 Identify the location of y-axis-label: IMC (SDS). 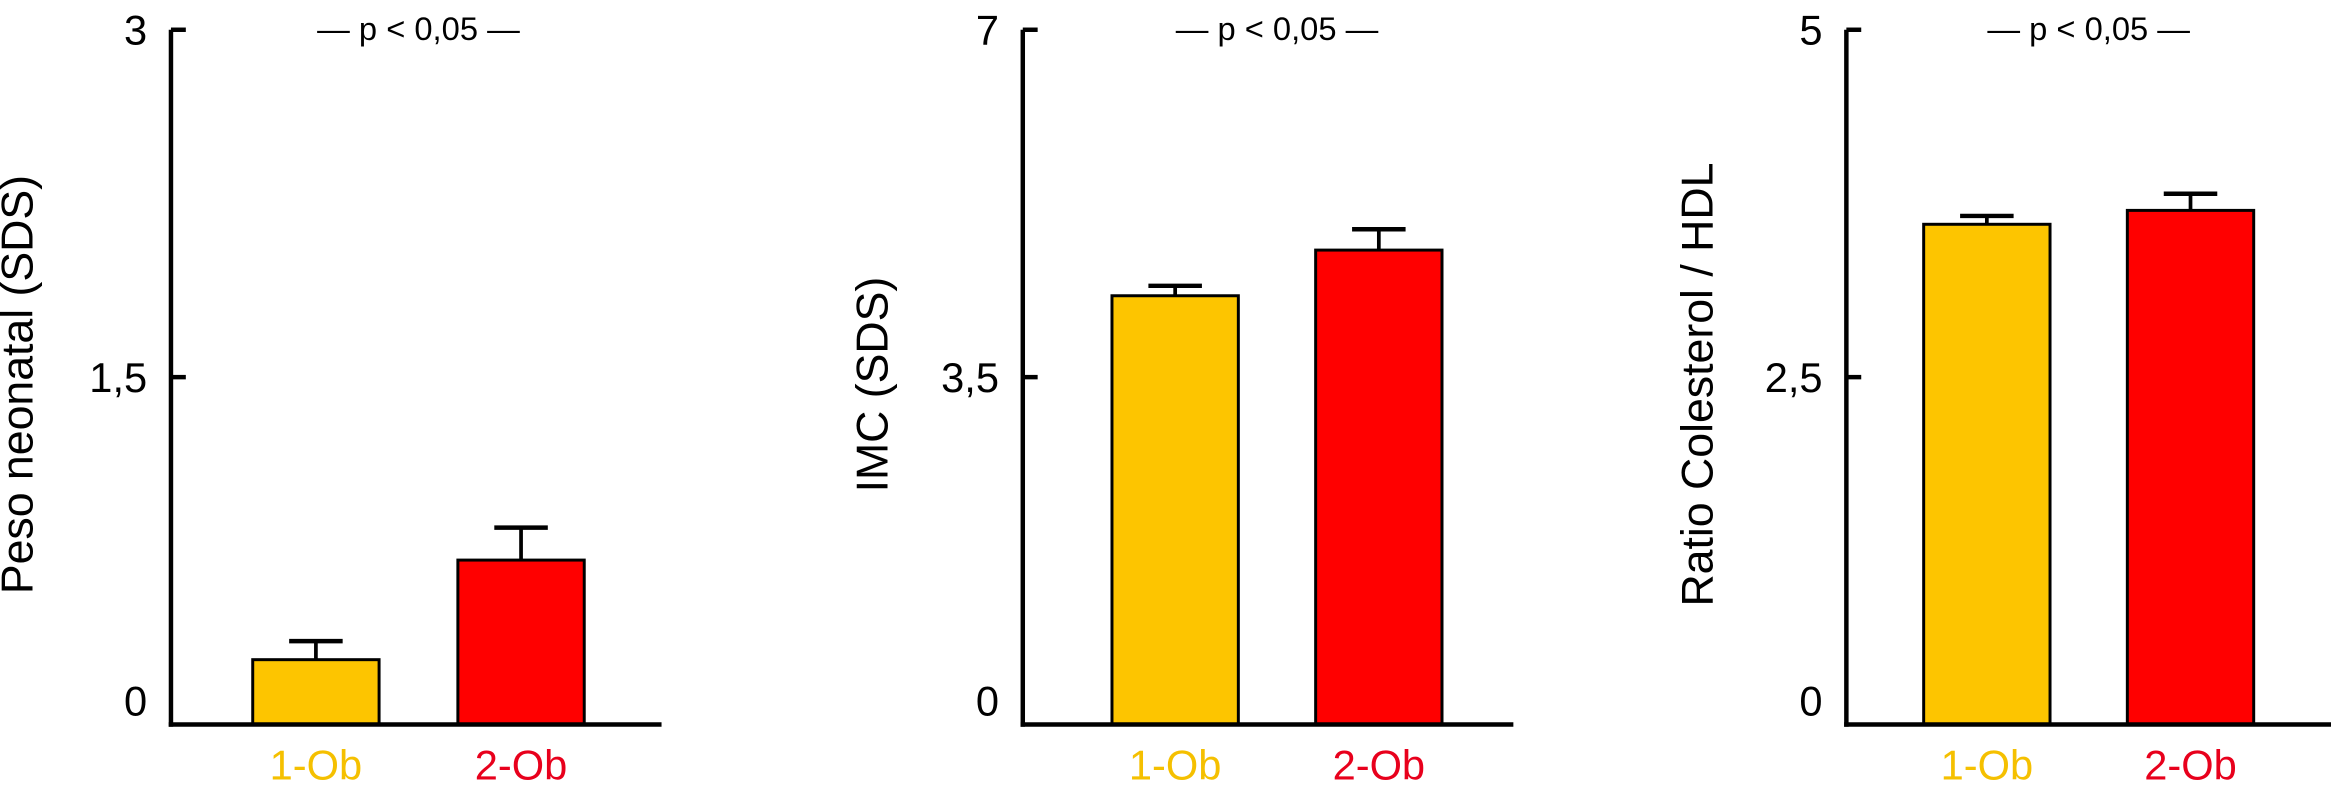
(873, 385).